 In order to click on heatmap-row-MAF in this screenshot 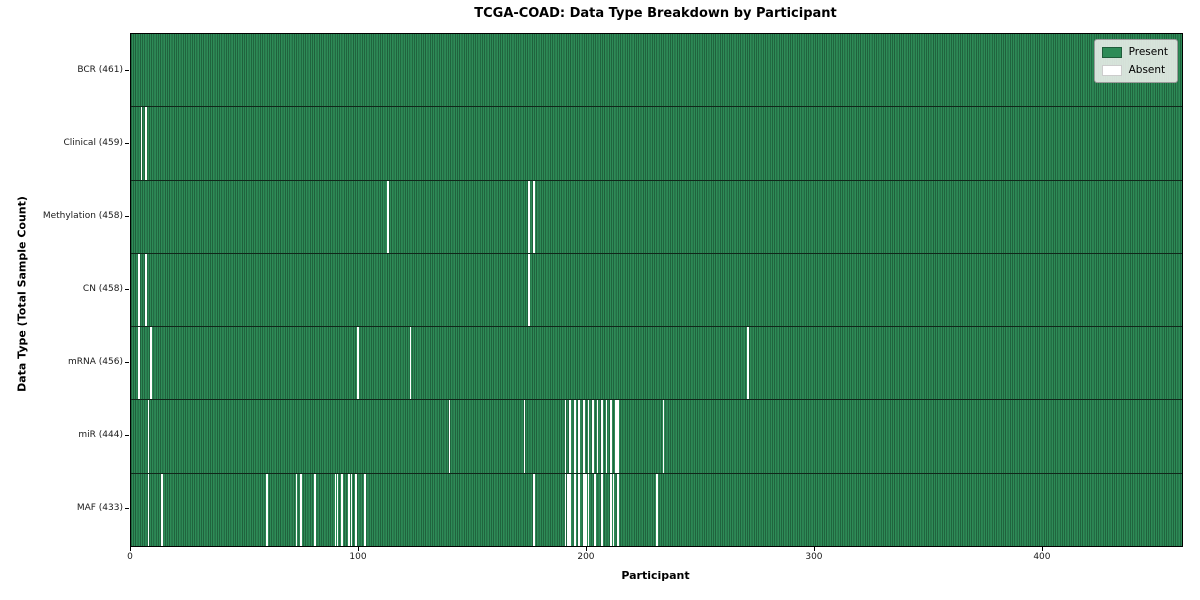, I will do `click(656, 509)`.